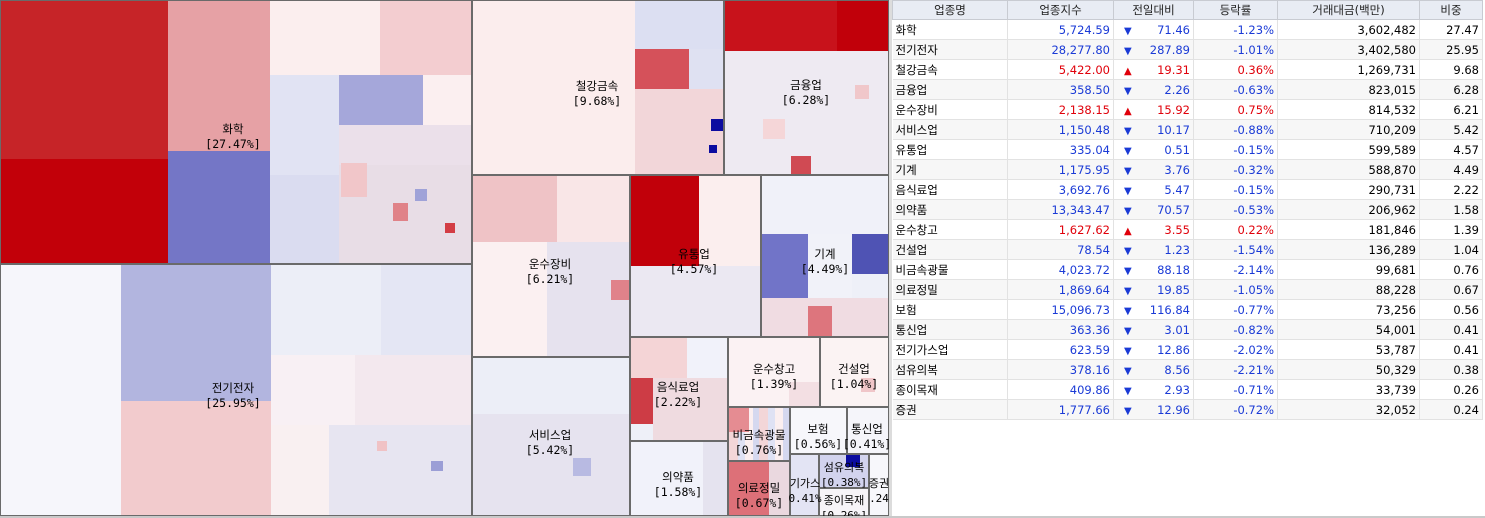 This screenshot has width=1485, height=518. I want to click on table-row: 종이목재 409.86 ▼ 2.93 -0.71% 33,739 0.26, so click(1187, 389).